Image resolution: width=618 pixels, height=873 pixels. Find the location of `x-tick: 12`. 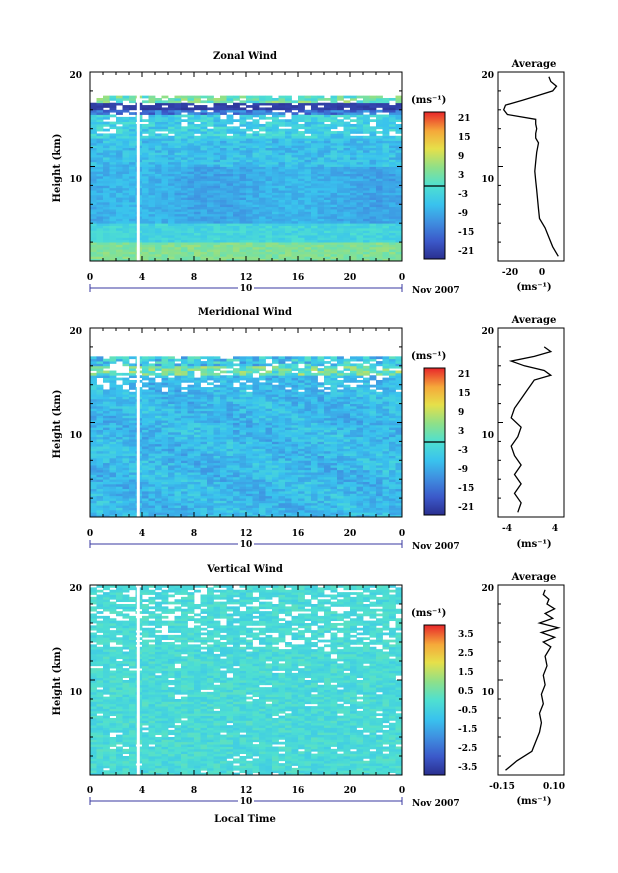

x-tick: 12 is located at coordinates (246, 278).